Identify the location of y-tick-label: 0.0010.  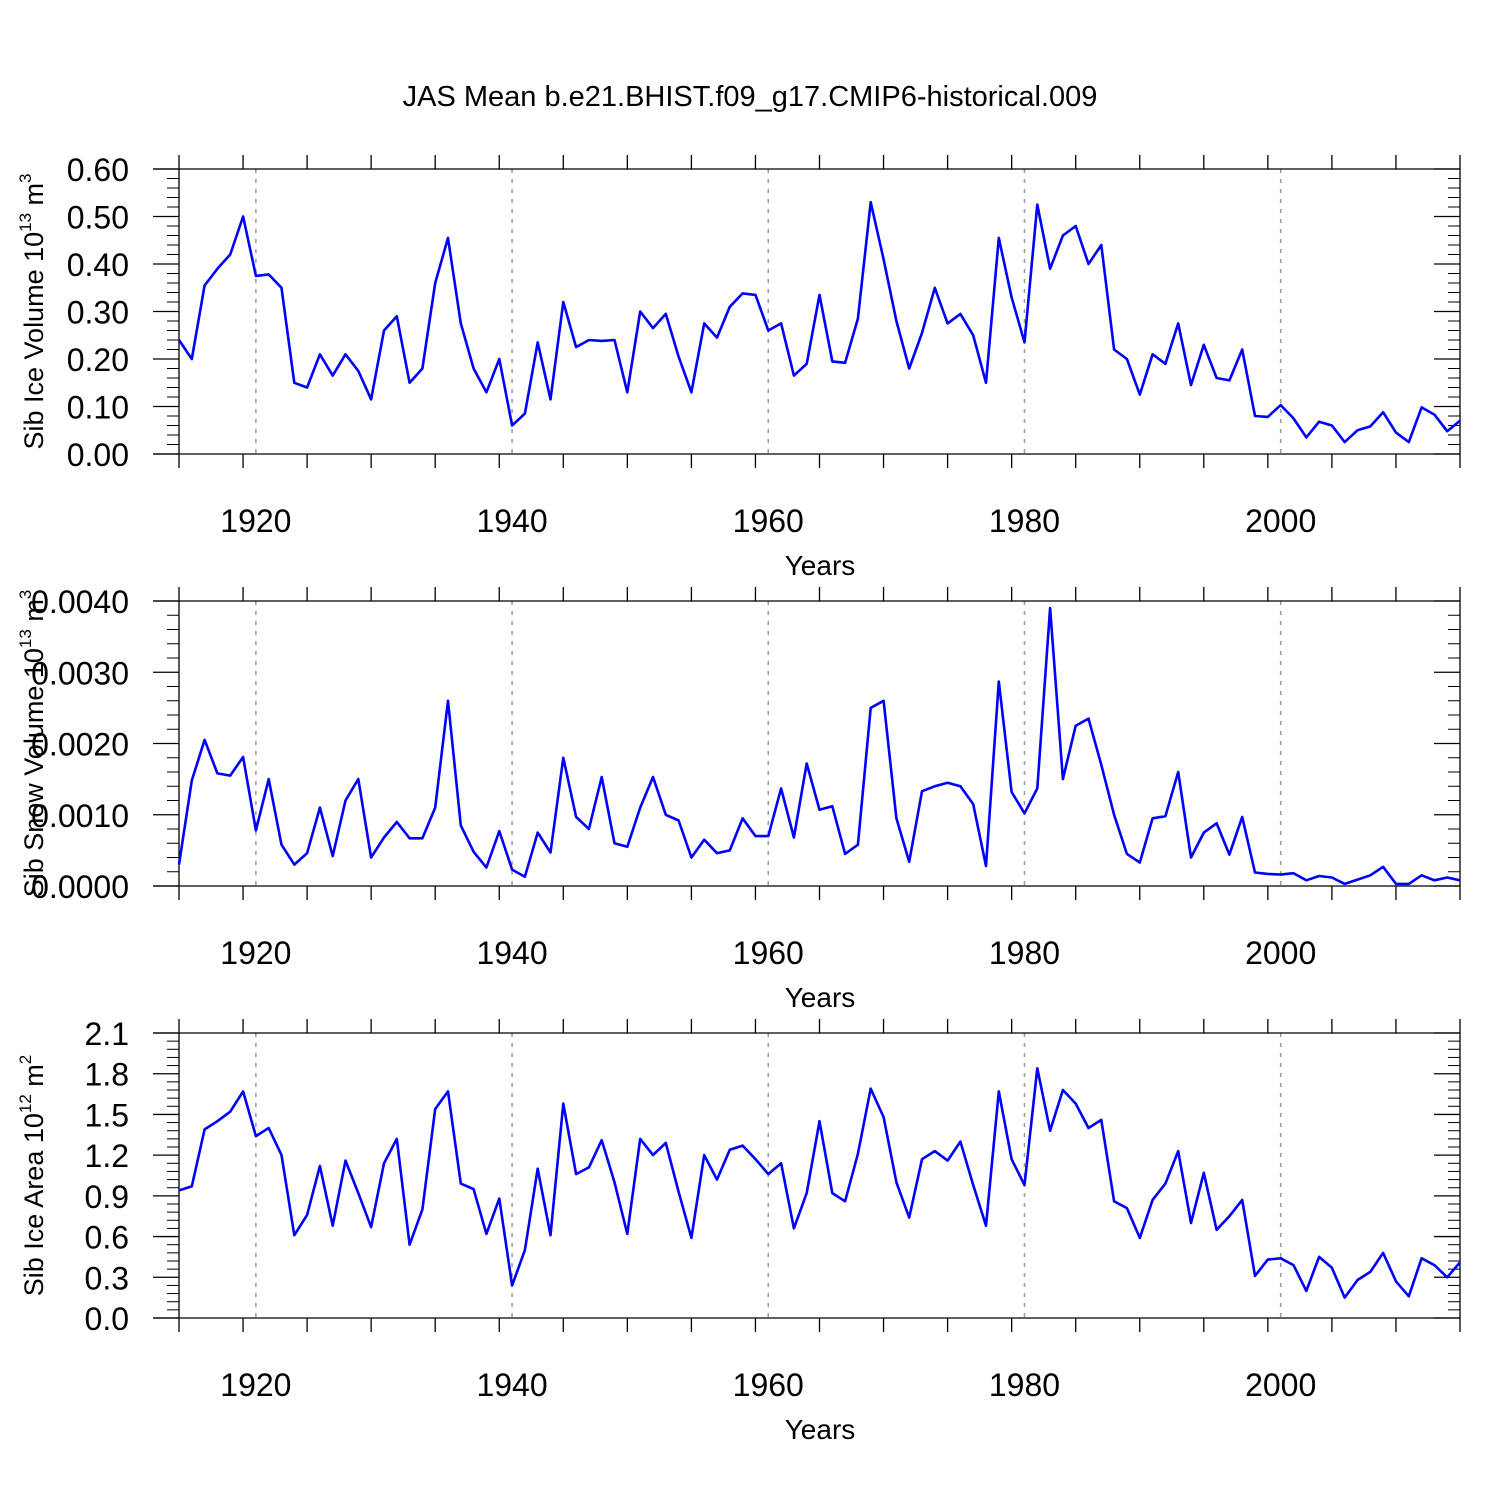
(80, 816).